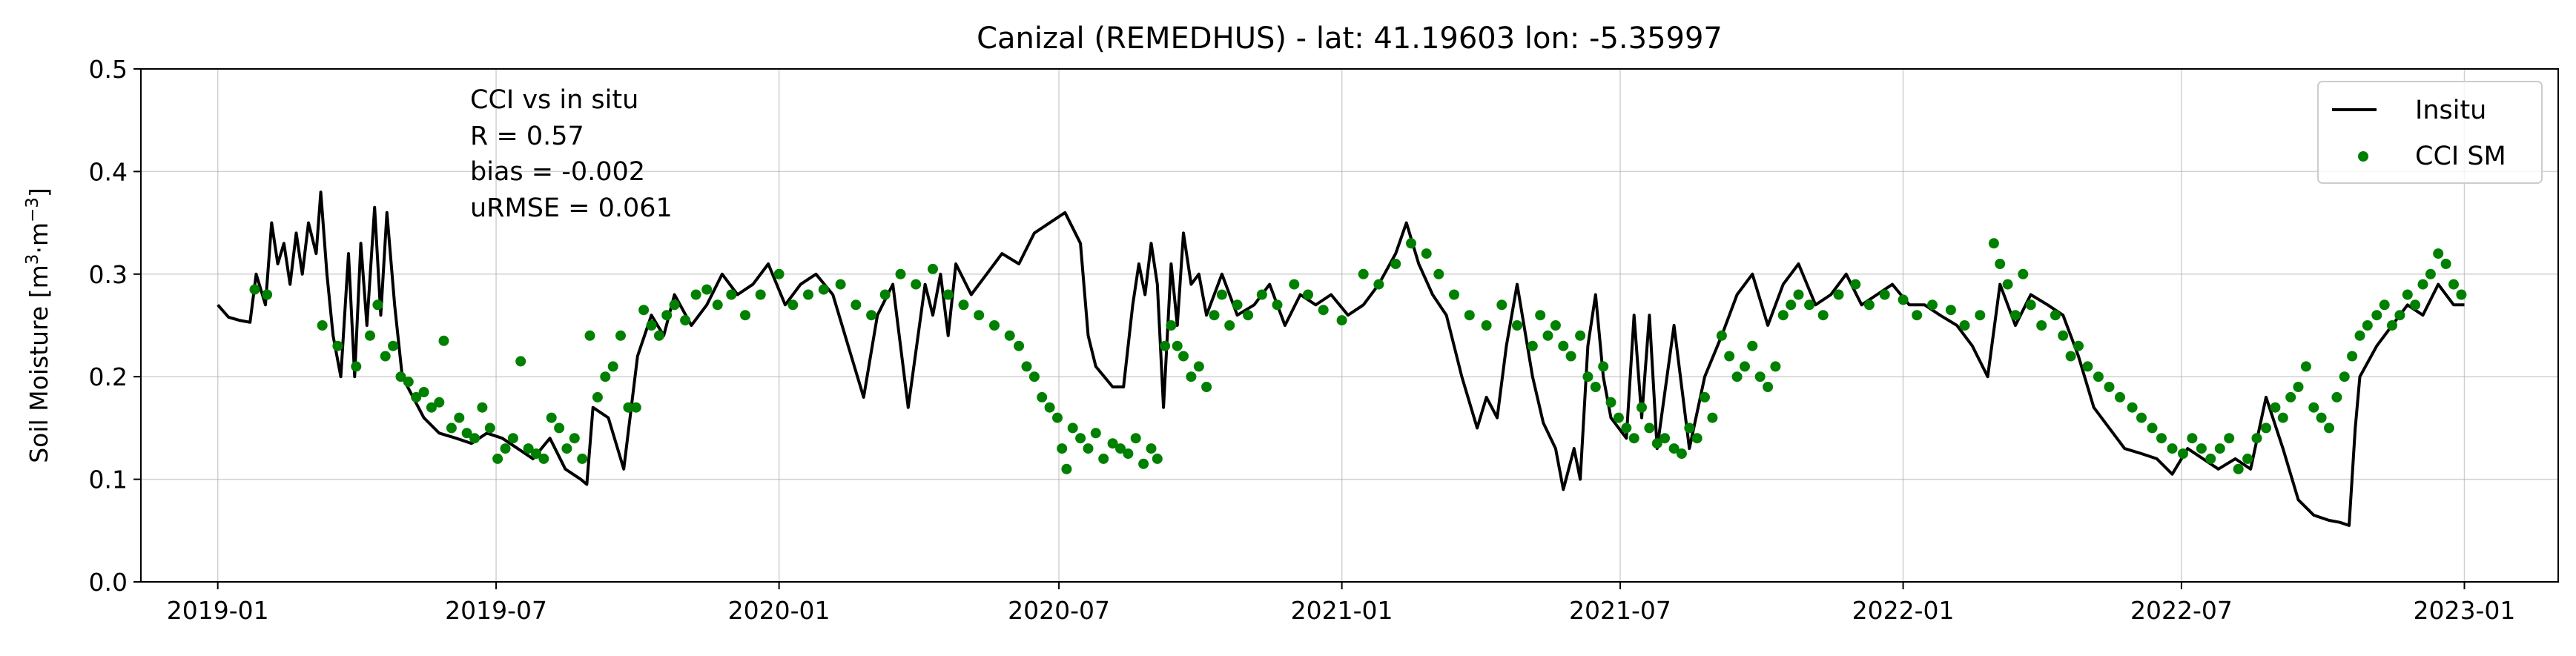  What do you see at coordinates (108, 171) in the screenshot?
I see `y-tick-label: 0.4` at bounding box center [108, 171].